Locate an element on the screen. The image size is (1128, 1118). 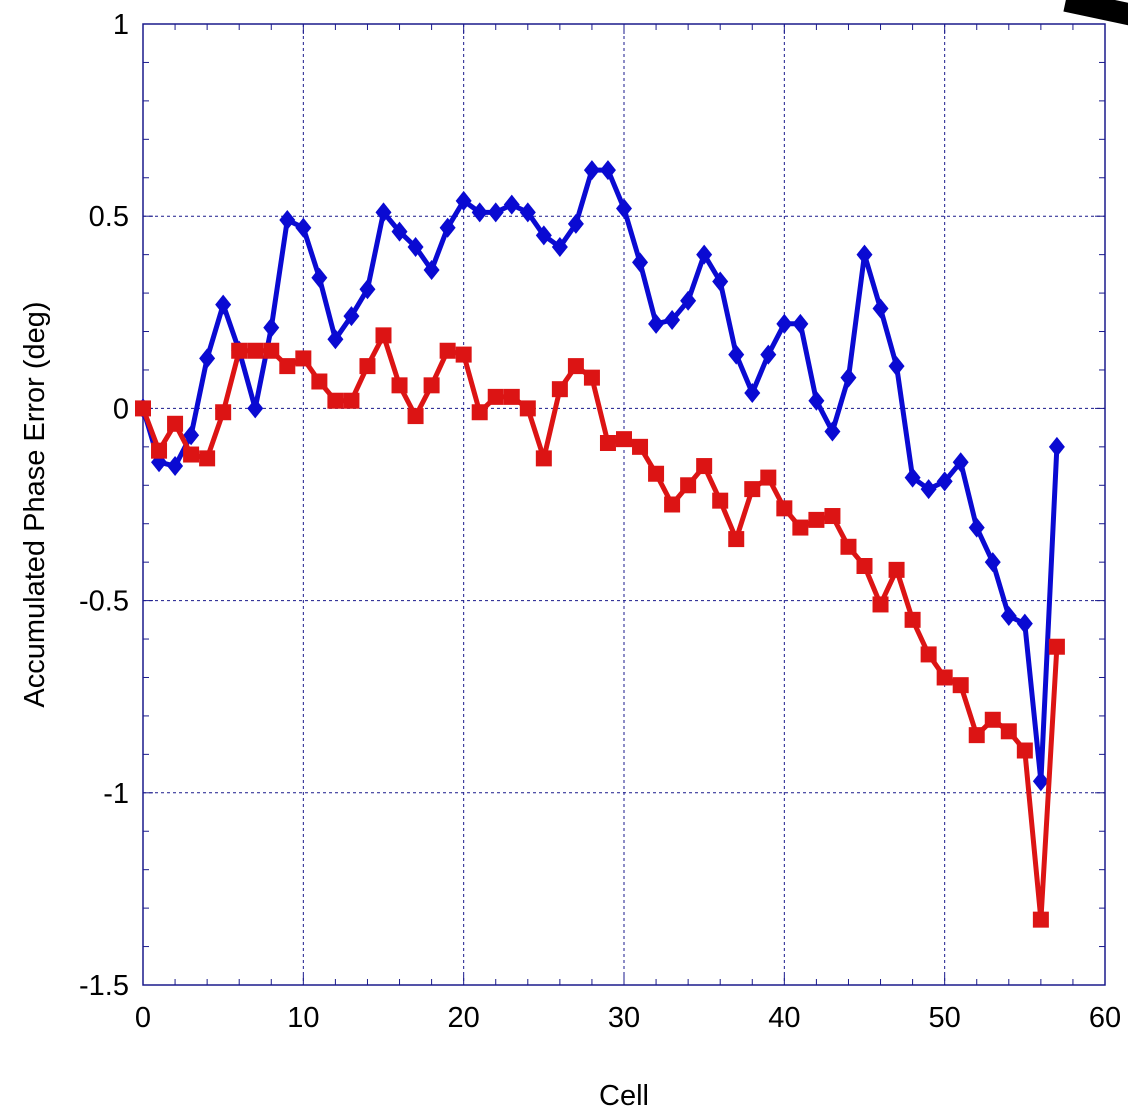
x-tick-label: 0 is located at coordinates (143, 1018).